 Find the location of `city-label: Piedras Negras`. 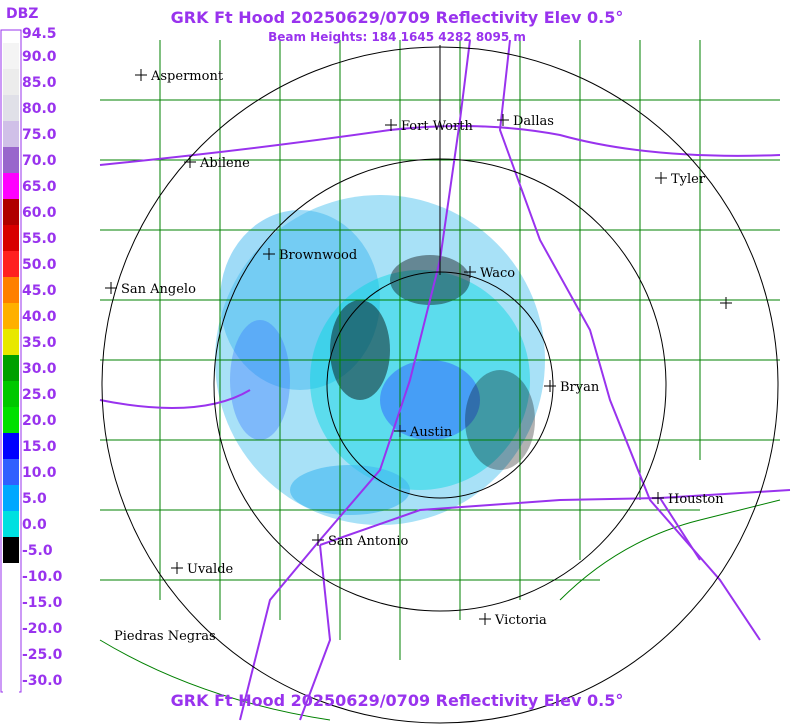

city-label: Piedras Negras is located at coordinates (165, 636).